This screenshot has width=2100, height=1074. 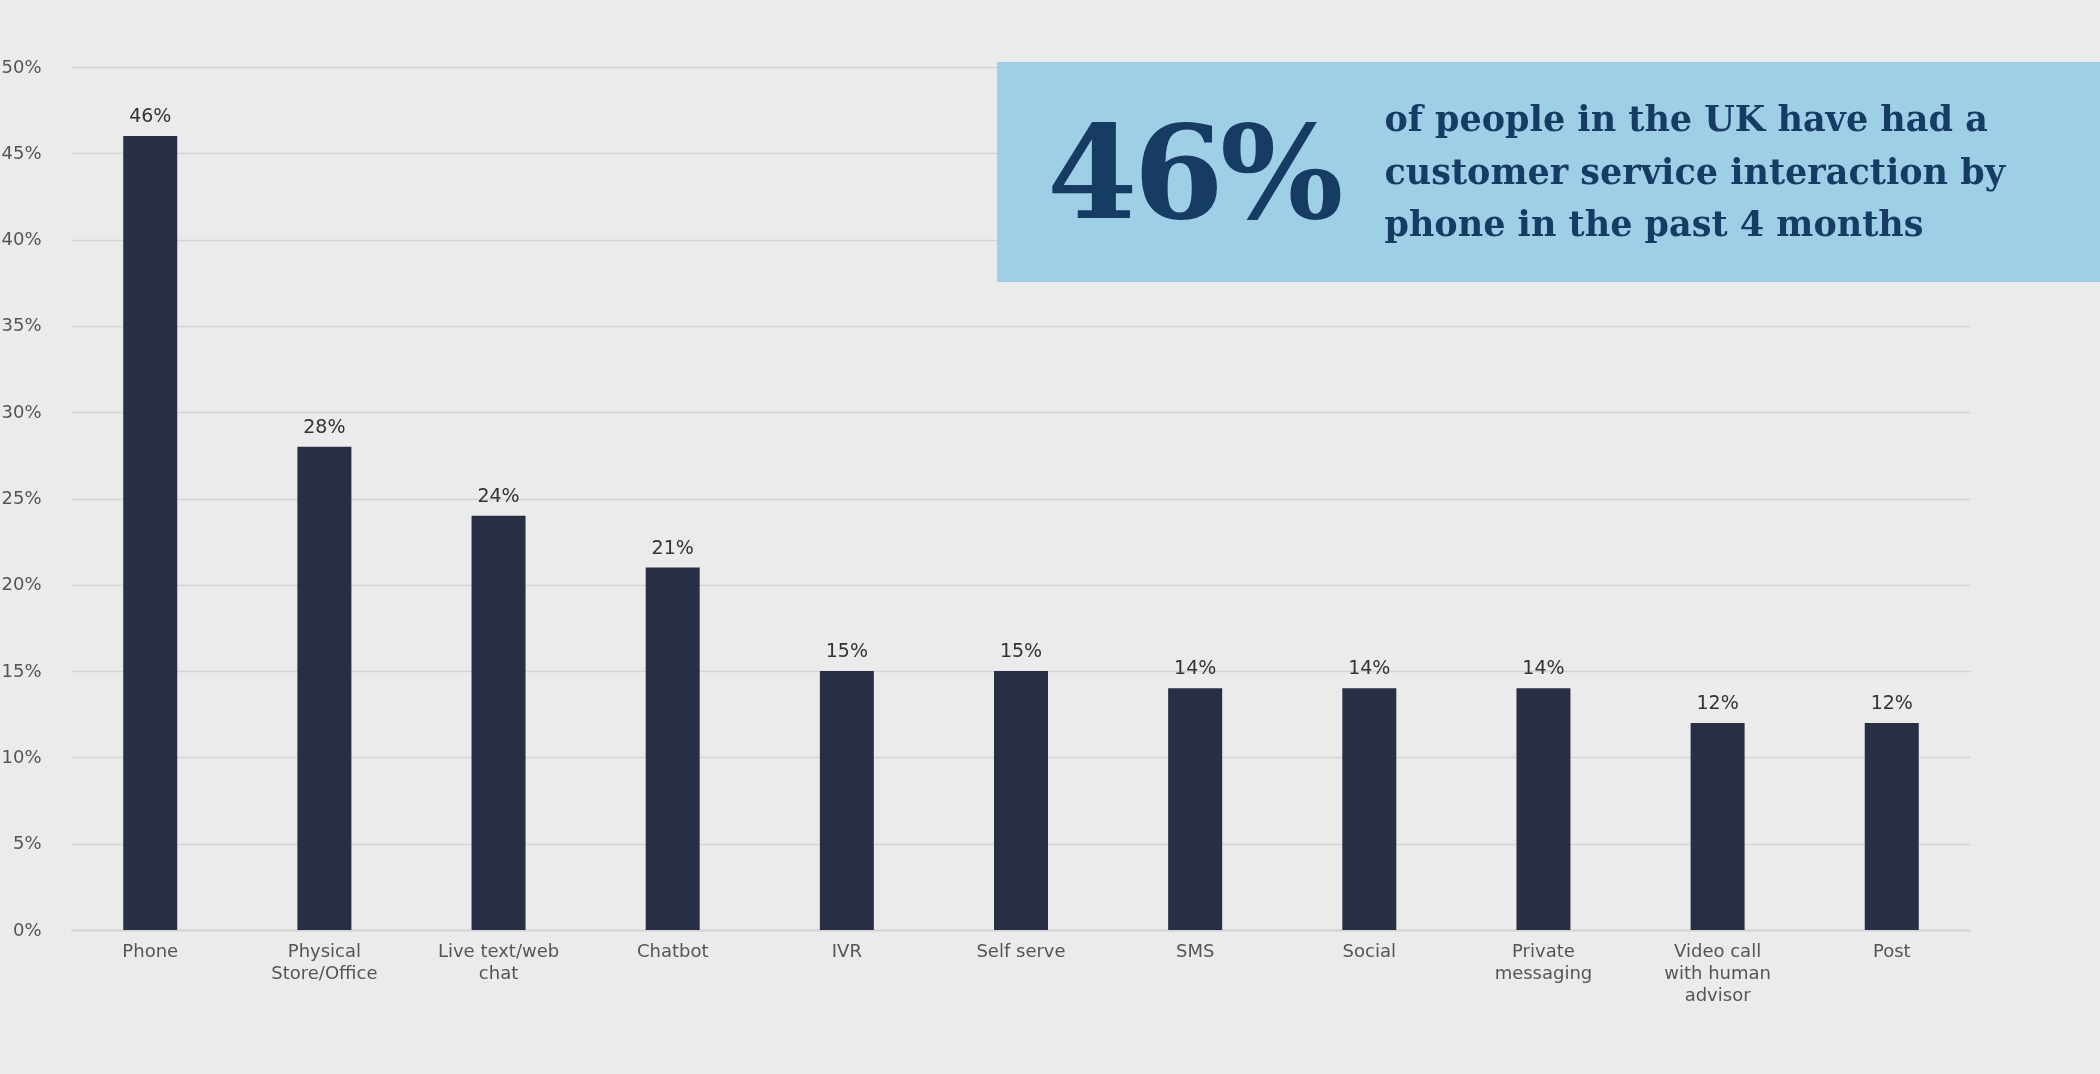 I want to click on annotation: 46% of people in the UK have had a customer service interaction by phone in the past 4 months, so click(x=1527, y=172).